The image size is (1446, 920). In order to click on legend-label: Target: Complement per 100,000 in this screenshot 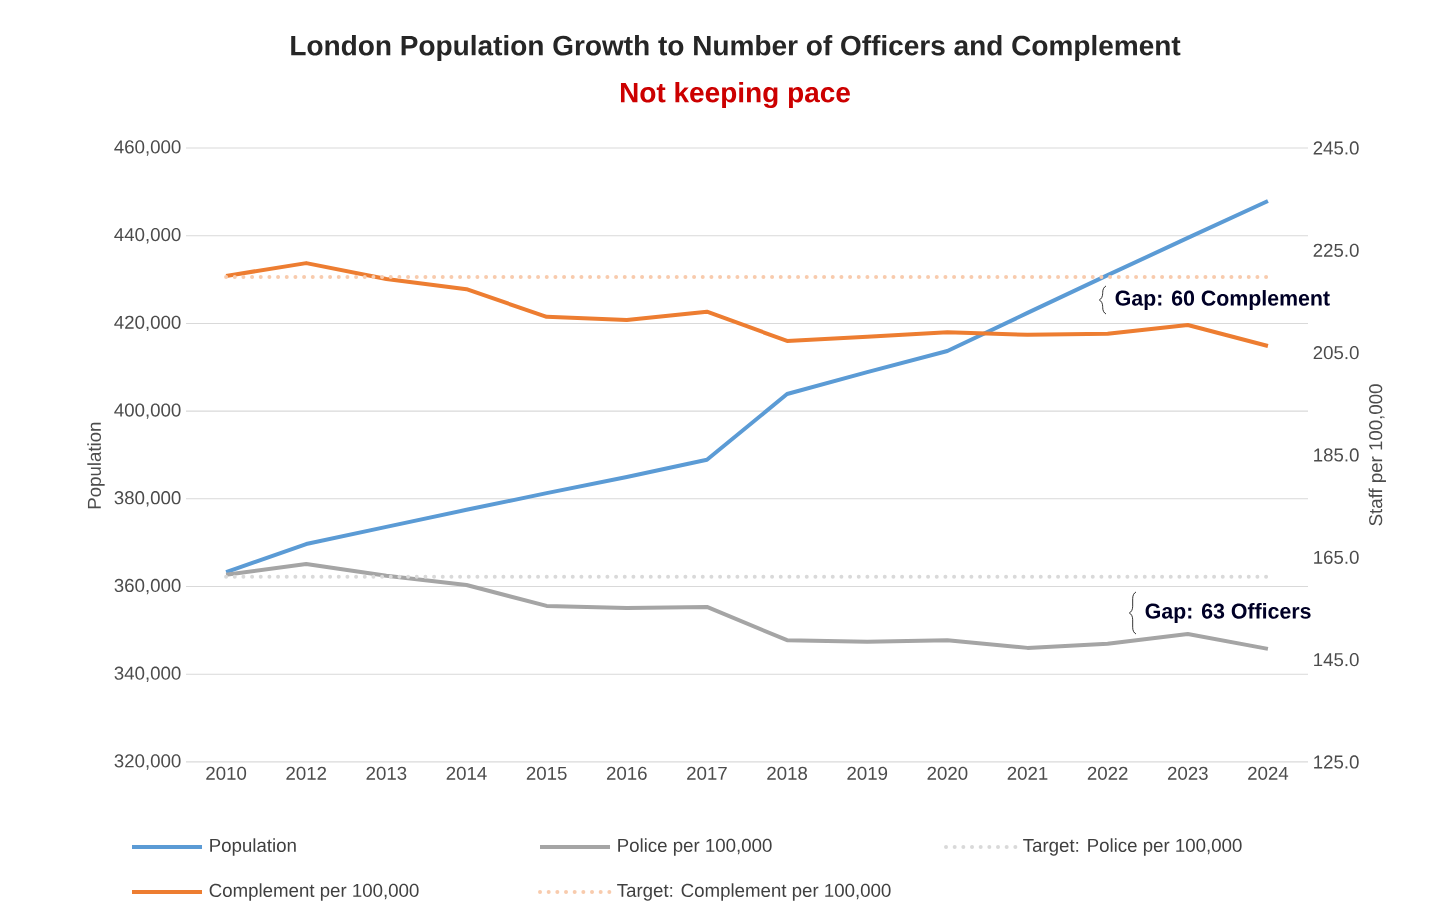, I will do `click(754, 892)`.